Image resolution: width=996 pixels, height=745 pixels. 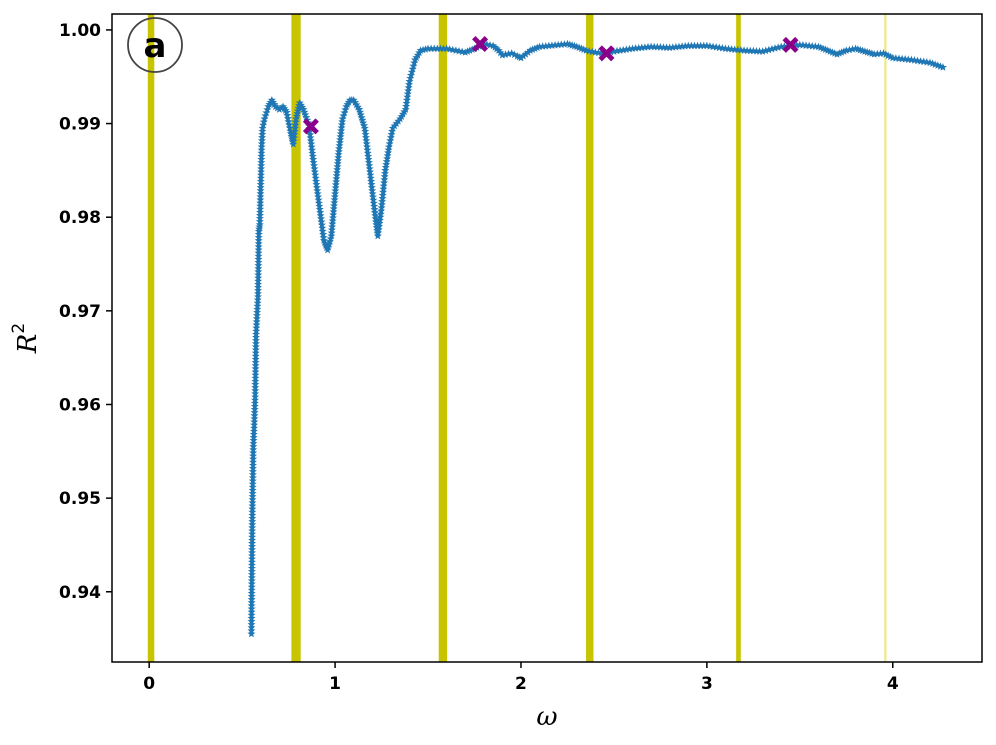 I want to click on y-tick-label: 0.96, so click(x=80, y=405).